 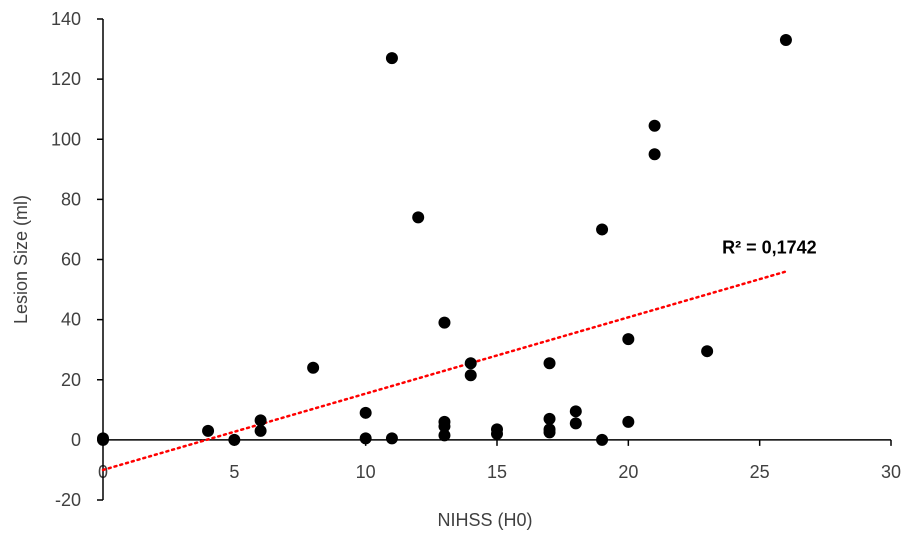 I want to click on y-tick-label: 120, so click(x=66, y=79).